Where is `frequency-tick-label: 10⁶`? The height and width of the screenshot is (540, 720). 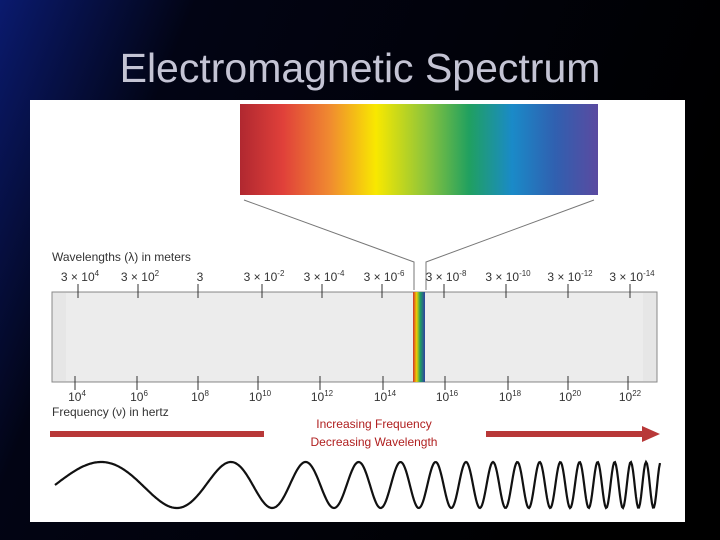 frequency-tick-label: 10⁶ is located at coordinates (139, 396).